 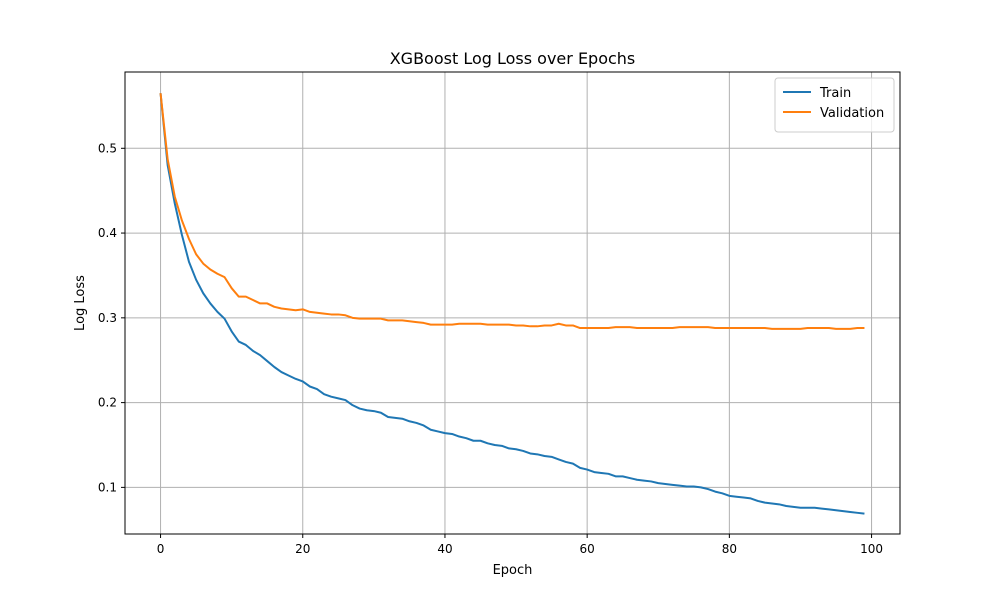 I want to click on y-tick-label: 0.1, so click(x=107, y=487).